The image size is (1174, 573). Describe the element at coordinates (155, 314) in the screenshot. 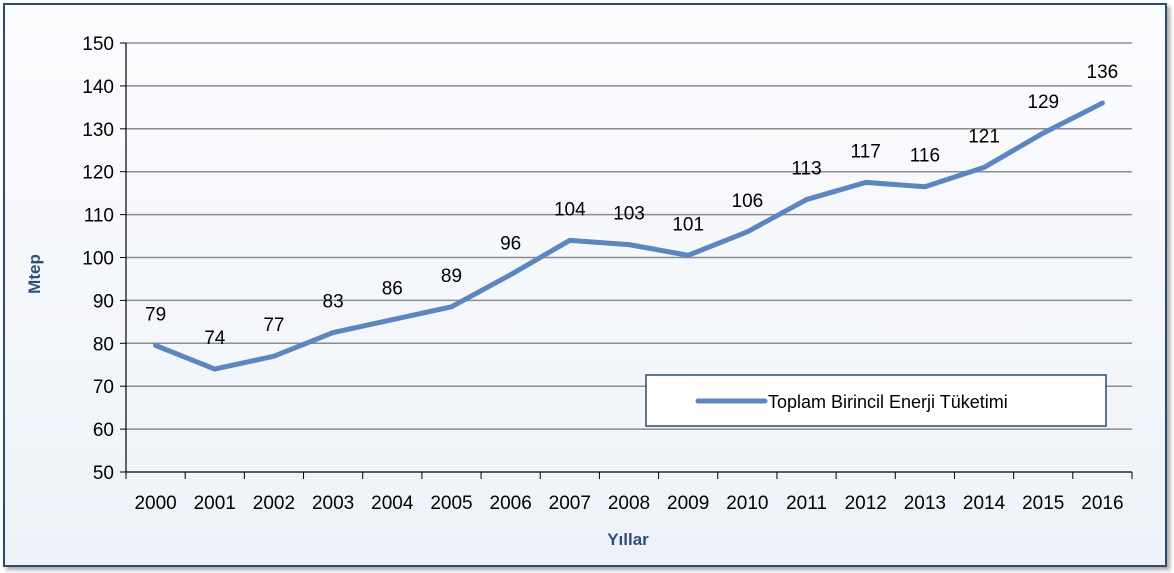

I see `data-label: 79` at that location.